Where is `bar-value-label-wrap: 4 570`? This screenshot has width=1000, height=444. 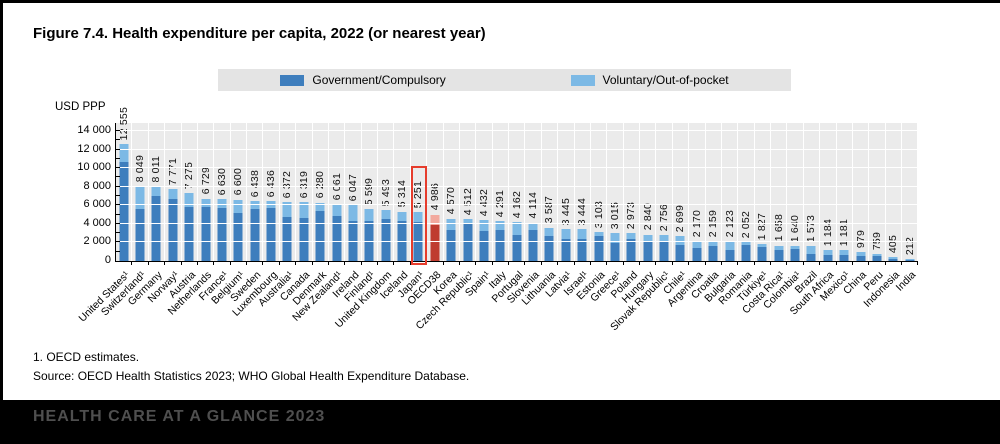
bar-value-label-wrap: 4 570 is located at coordinates (451, 200).